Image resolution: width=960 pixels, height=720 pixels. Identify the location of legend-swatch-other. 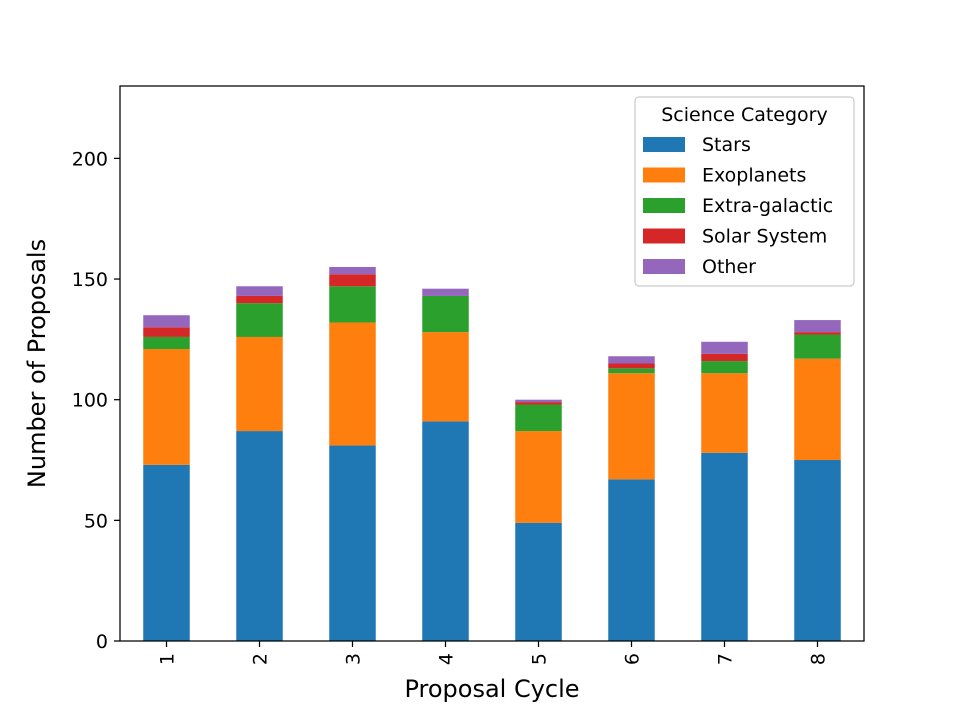
(664, 266).